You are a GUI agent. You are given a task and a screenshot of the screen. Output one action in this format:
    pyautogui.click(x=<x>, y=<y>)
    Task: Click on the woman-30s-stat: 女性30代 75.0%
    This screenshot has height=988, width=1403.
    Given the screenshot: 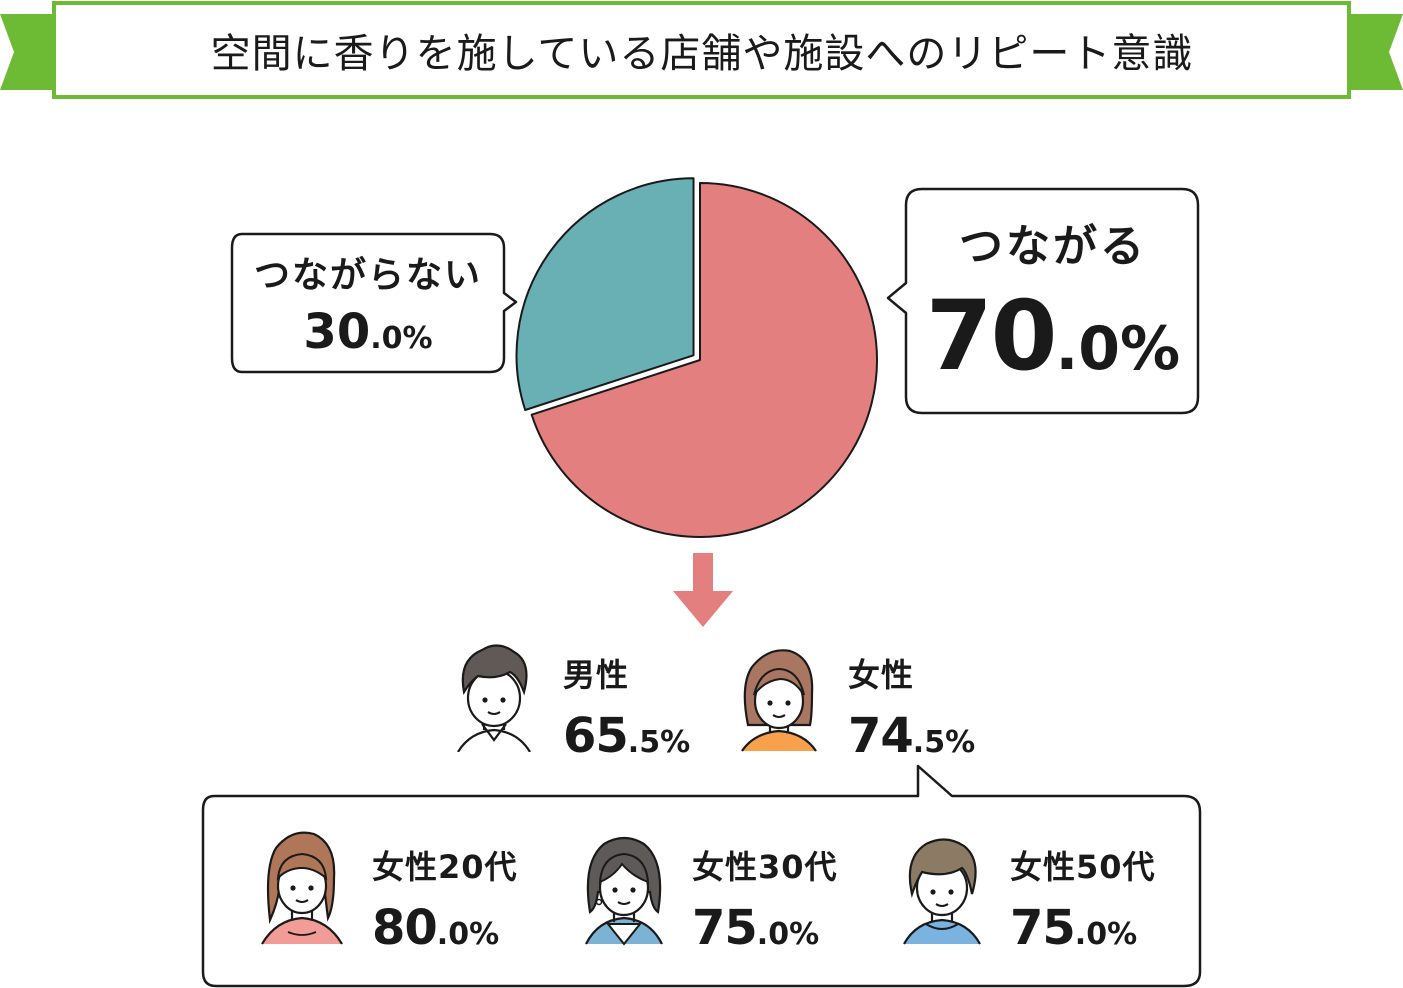 What is the action you would take?
    pyautogui.click(x=765, y=899)
    